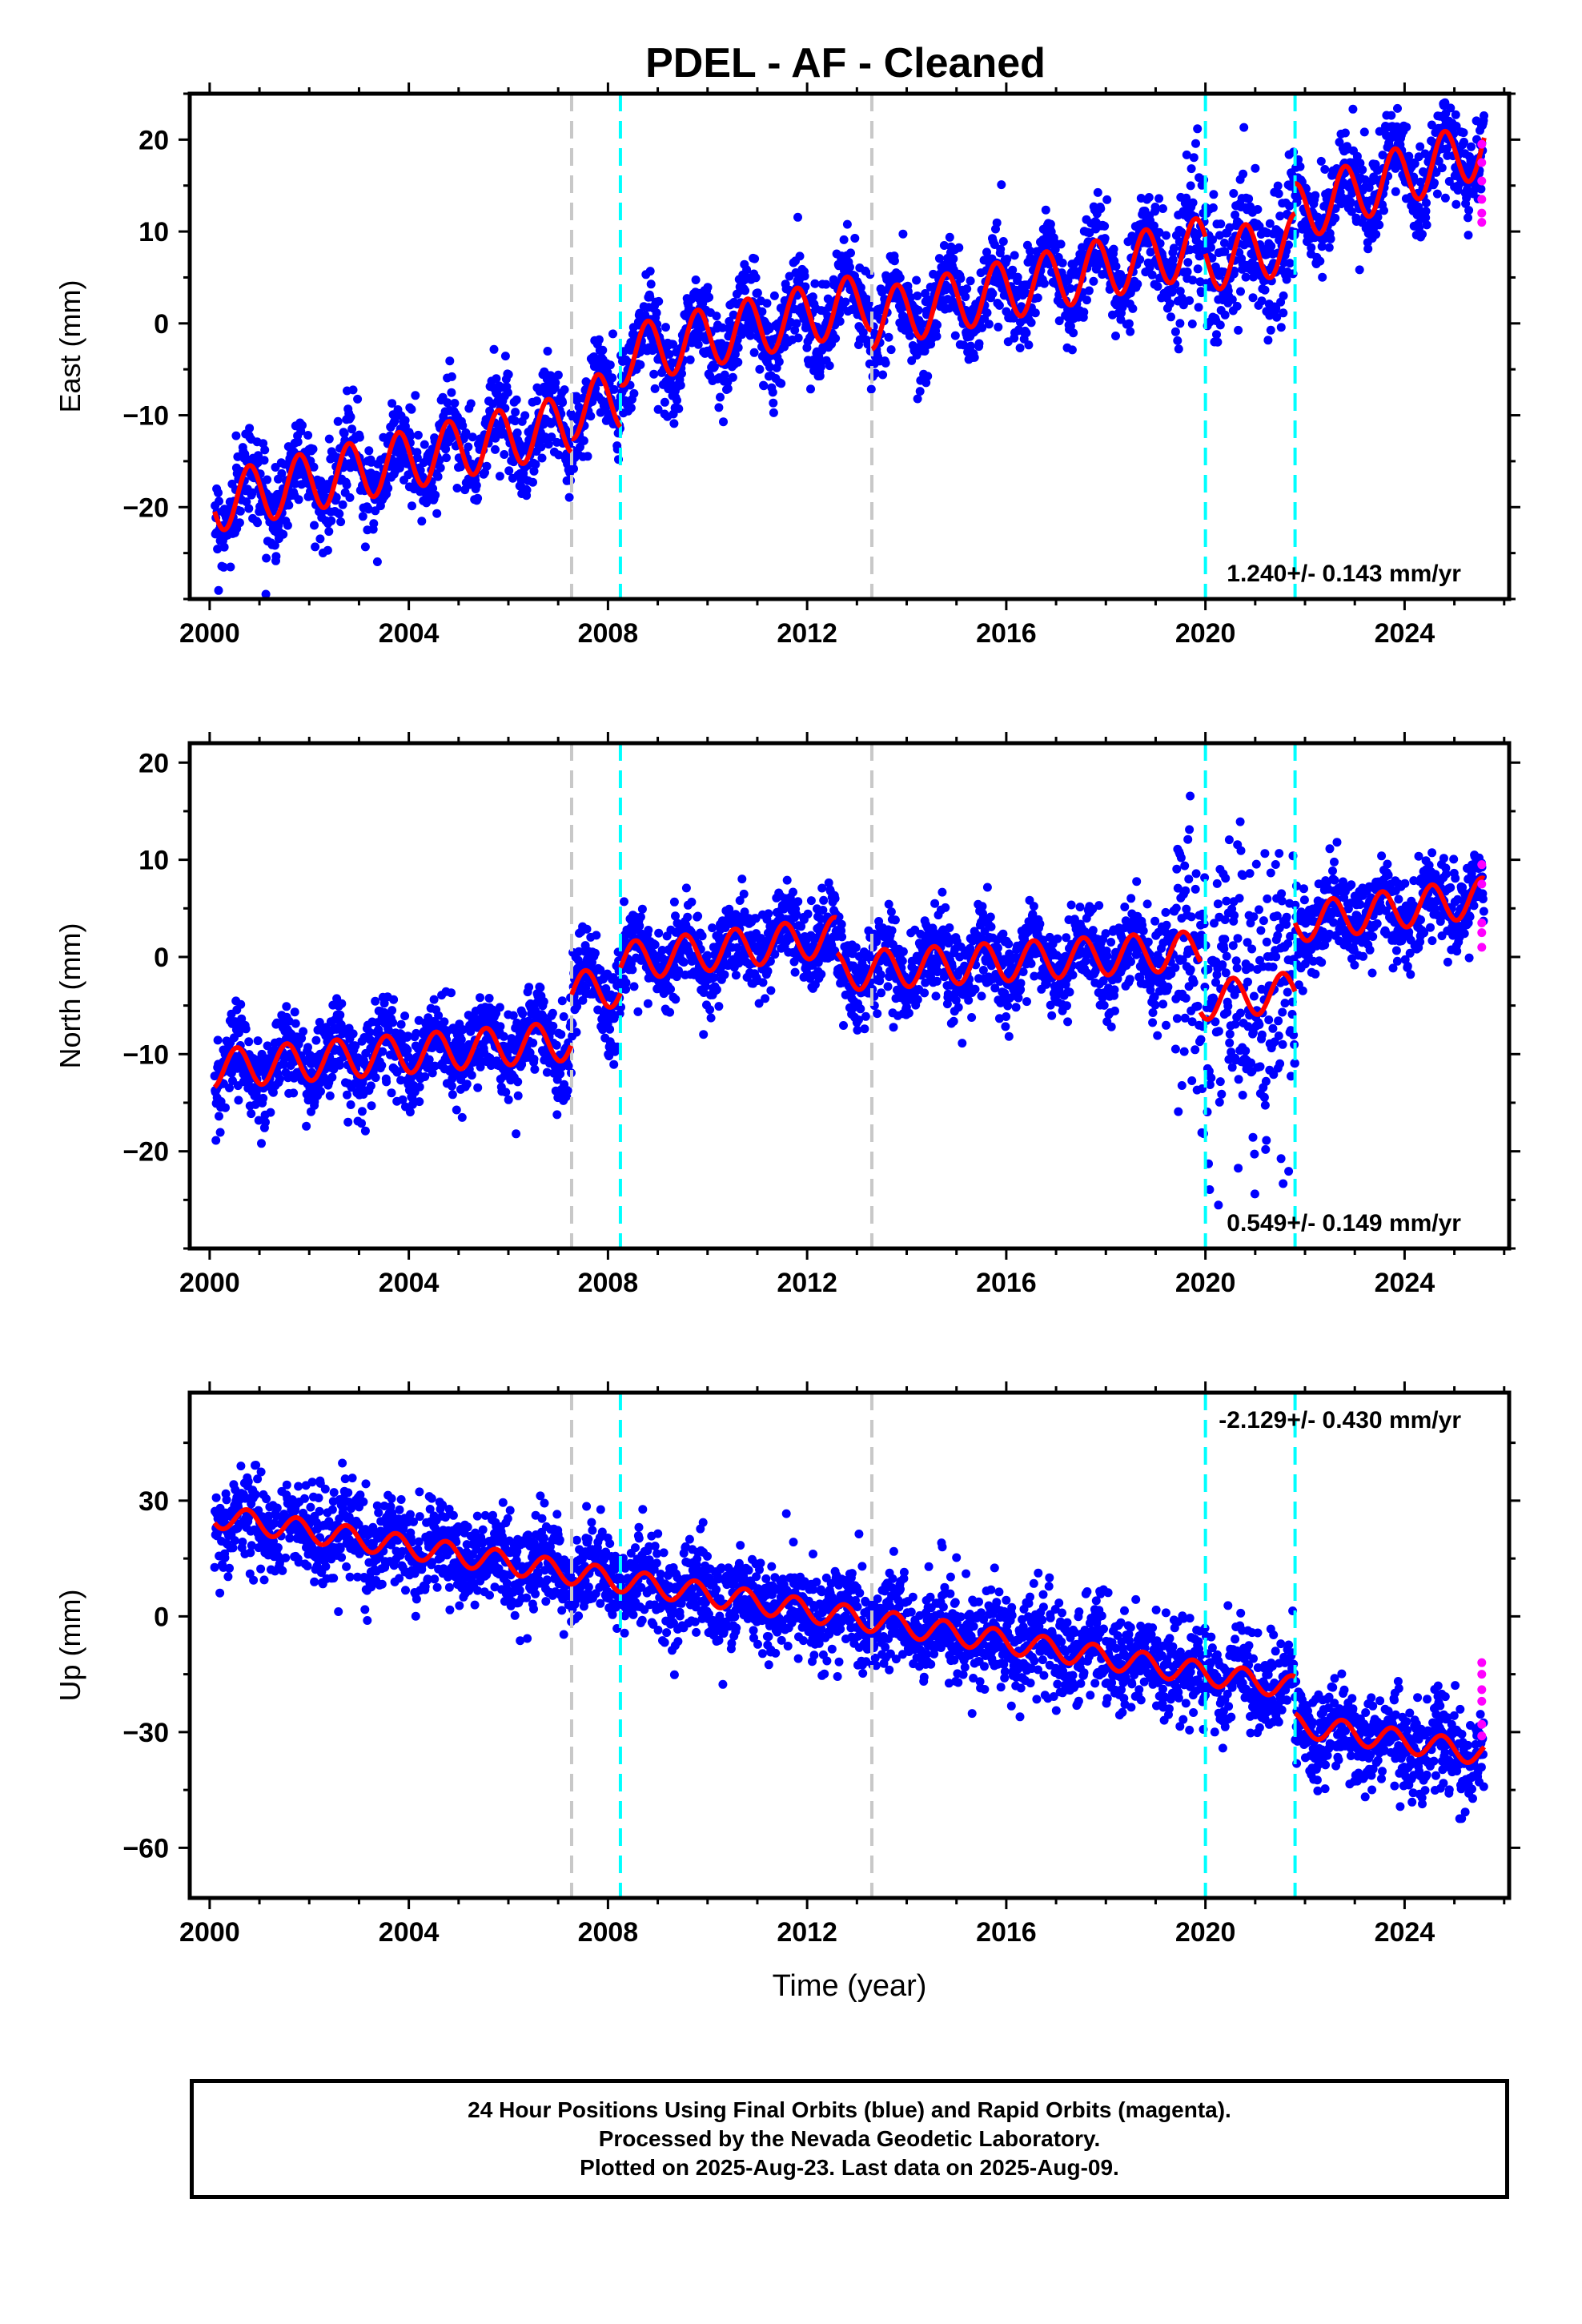 This screenshot has width=1582, height=2324. I want to click on rapid-point, so click(1482, 222).